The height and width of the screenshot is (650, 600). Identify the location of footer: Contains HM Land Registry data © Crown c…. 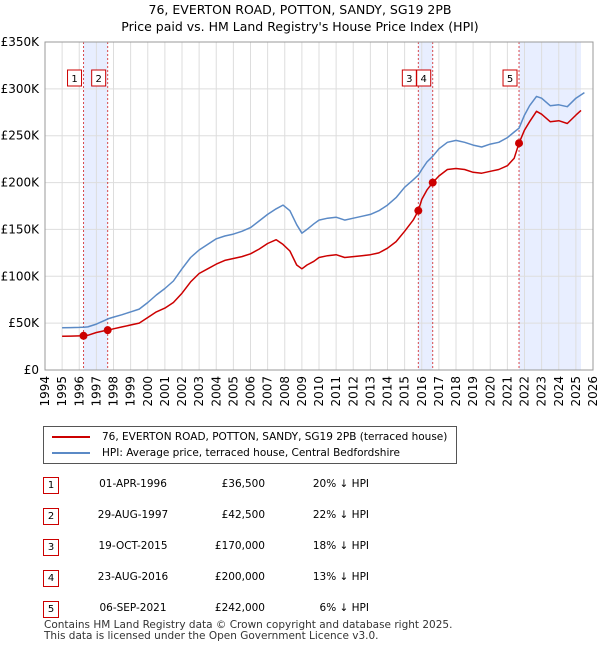
(248, 631).